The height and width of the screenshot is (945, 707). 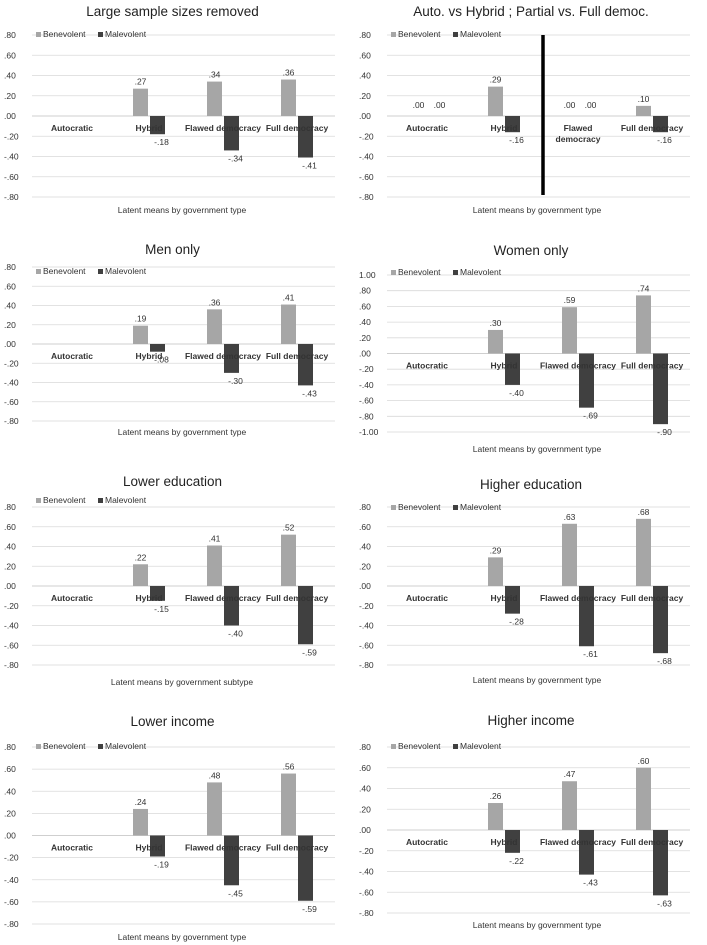 I want to click on data-label-malevolent: .00, so click(x=440, y=105).